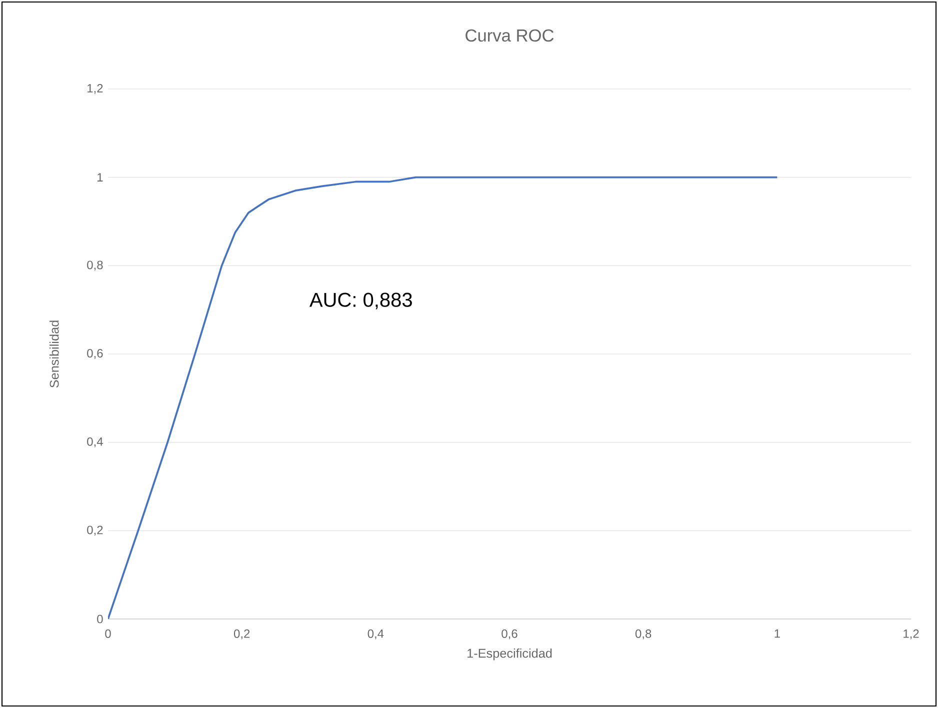  What do you see at coordinates (376, 634) in the screenshot?
I see `x-tick-label: 0,4` at bounding box center [376, 634].